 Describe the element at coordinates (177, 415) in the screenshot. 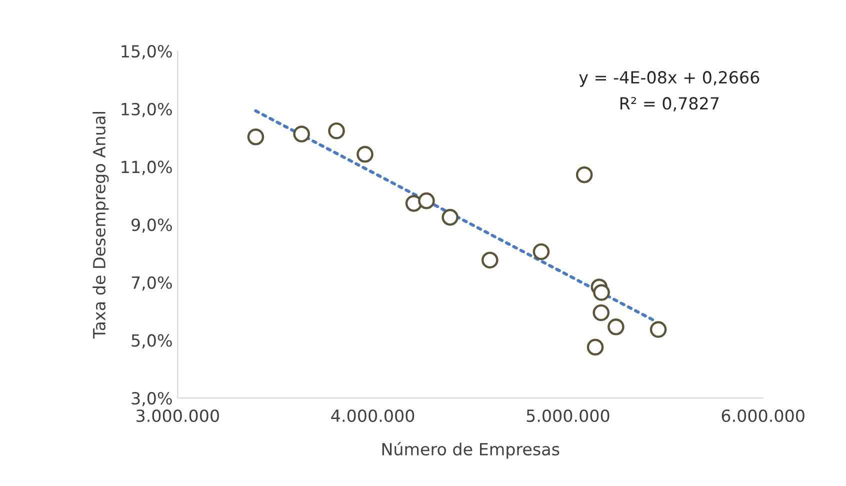

I see `x-tick-label: 3.000.000` at that location.